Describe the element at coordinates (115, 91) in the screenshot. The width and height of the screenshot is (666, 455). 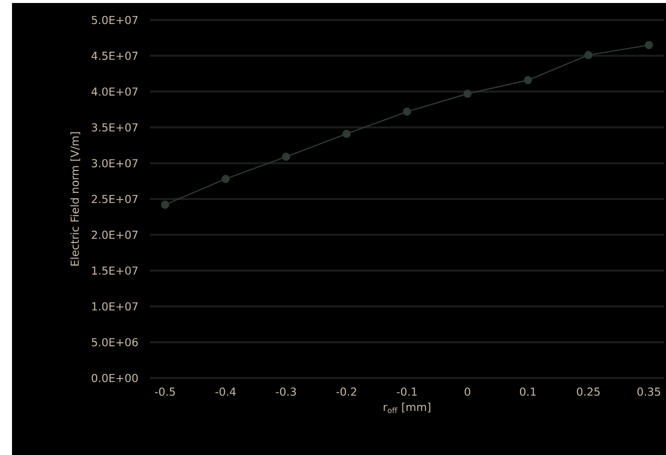
I see `y-tick-label: 4.0E+07` at that location.